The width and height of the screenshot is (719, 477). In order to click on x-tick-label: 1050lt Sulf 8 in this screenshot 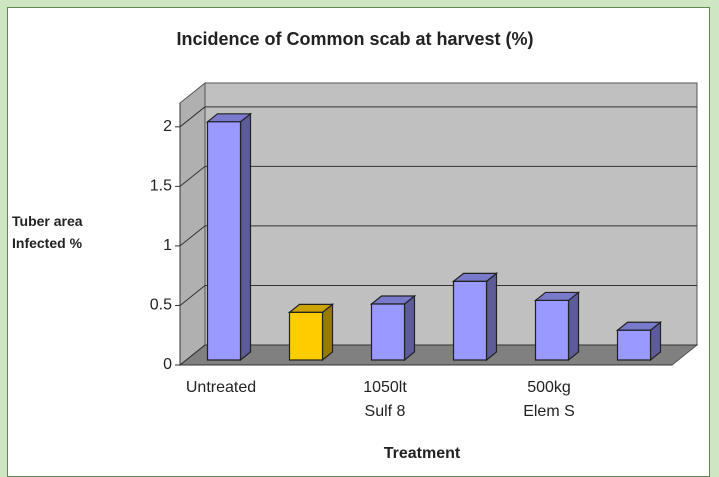, I will do `click(385, 399)`.